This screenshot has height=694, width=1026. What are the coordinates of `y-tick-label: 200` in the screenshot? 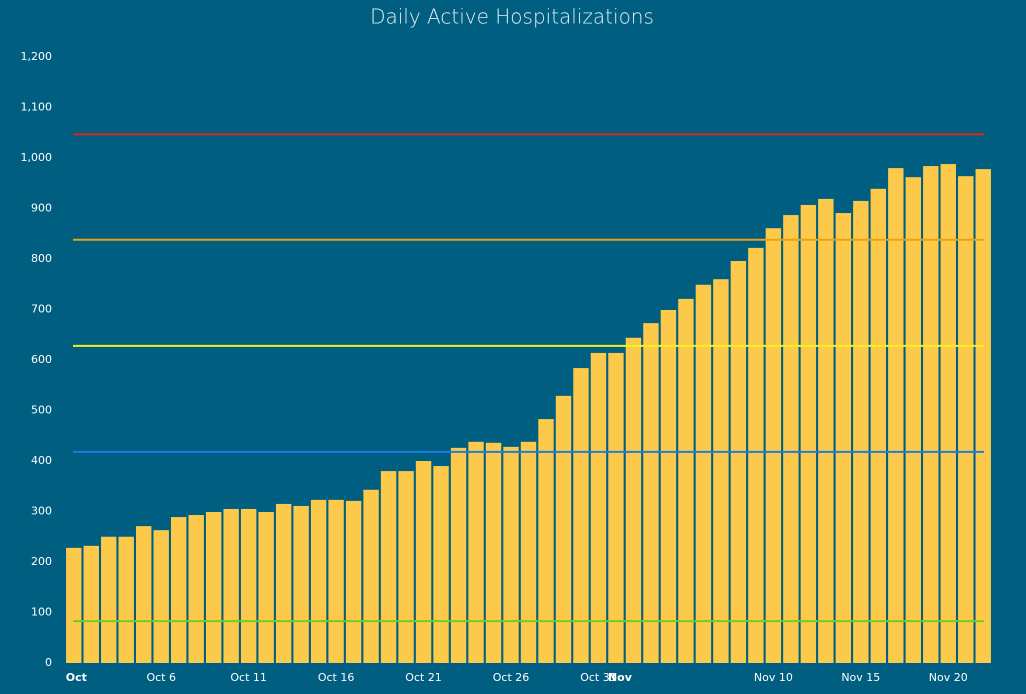 It's located at (41, 561).